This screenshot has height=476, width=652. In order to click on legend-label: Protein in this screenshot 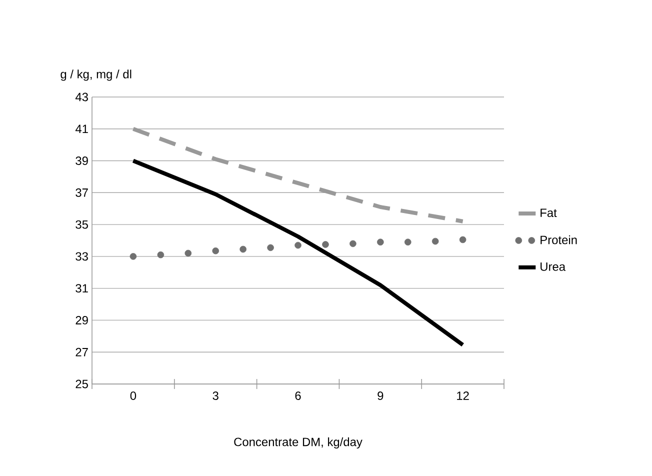, I will do `click(558, 239)`.